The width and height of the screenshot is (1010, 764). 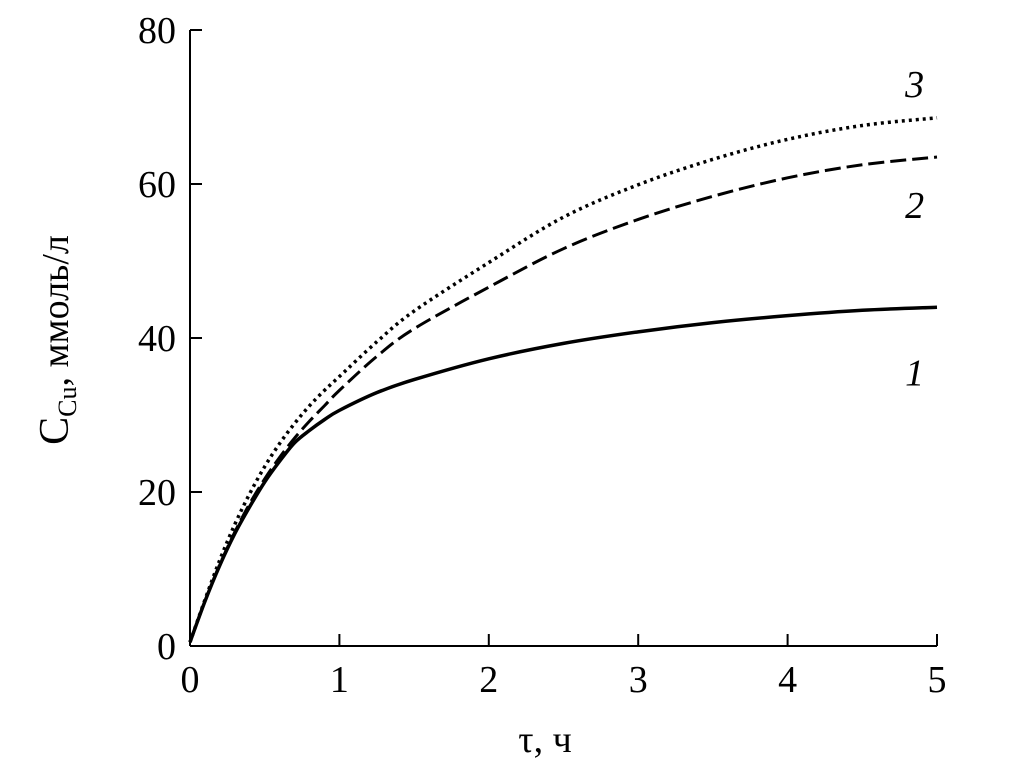 What do you see at coordinates (638, 680) in the screenshot?
I see `x-tick-label: 3` at bounding box center [638, 680].